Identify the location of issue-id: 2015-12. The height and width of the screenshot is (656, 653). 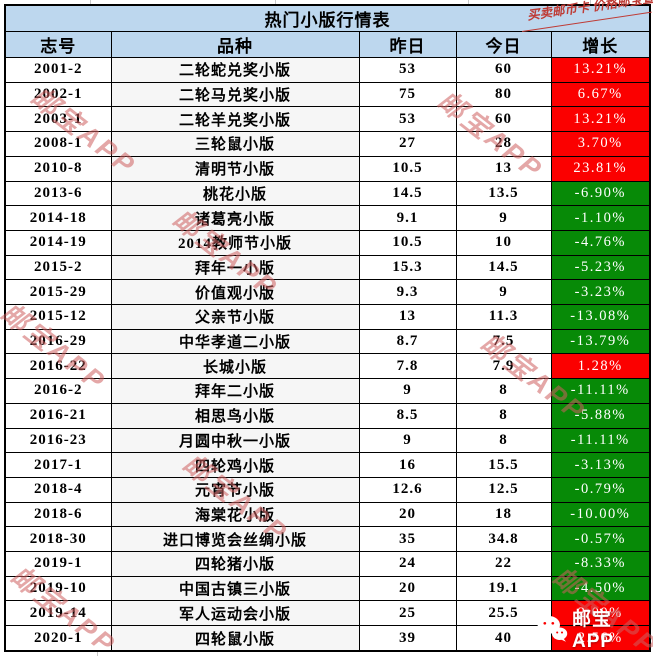
(58, 317).